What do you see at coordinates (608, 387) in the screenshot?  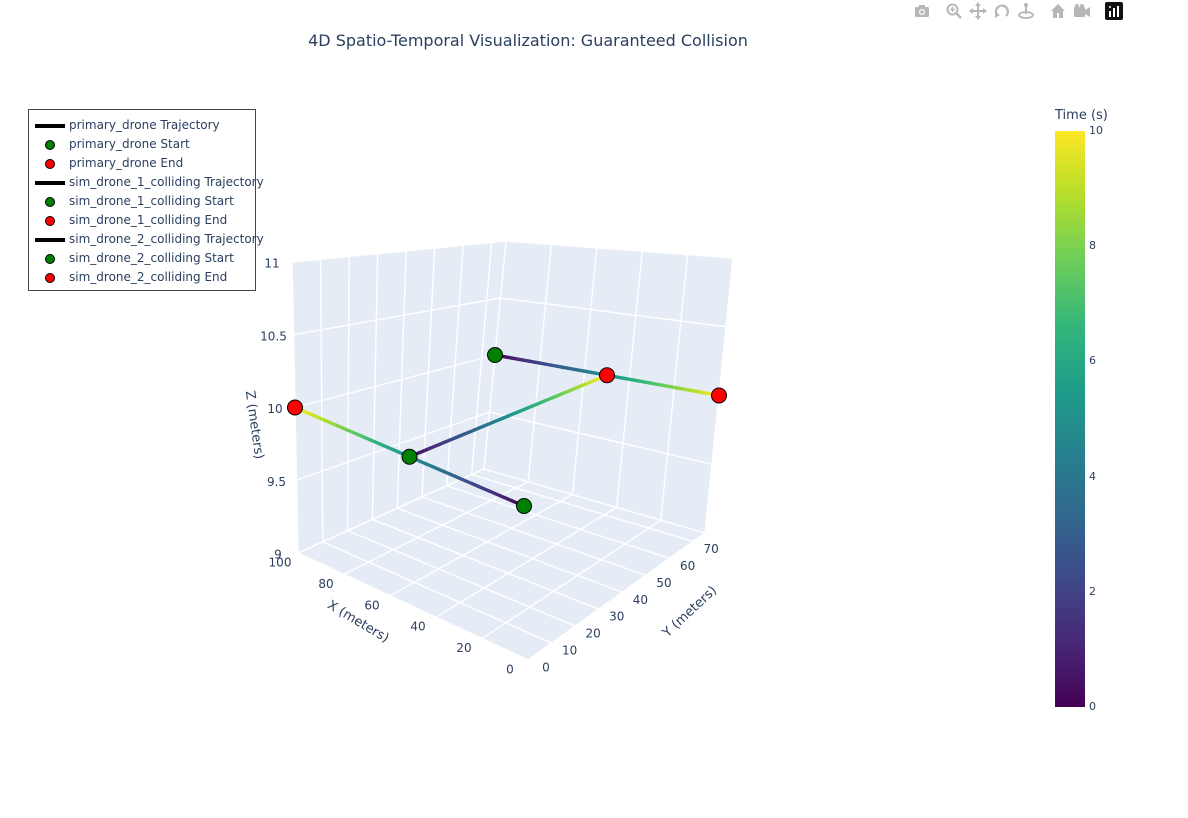 I see `pane-y-wall` at bounding box center [608, 387].